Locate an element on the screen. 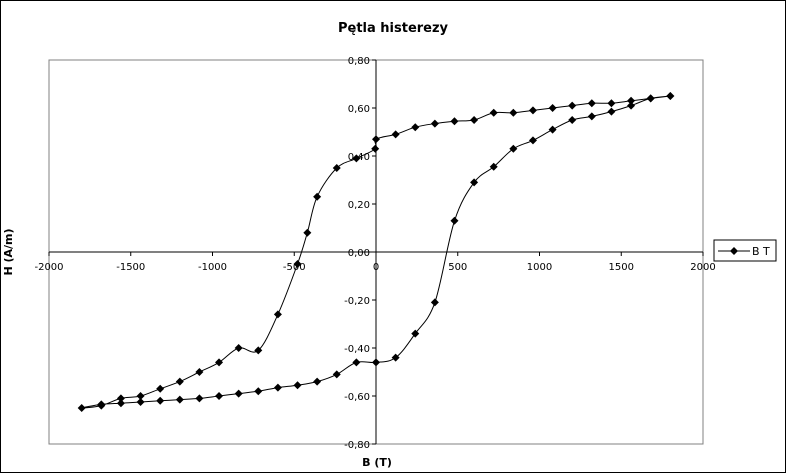 This screenshot has height=473, width=786. y-axis-title: H (A/m) is located at coordinates (8, 251).